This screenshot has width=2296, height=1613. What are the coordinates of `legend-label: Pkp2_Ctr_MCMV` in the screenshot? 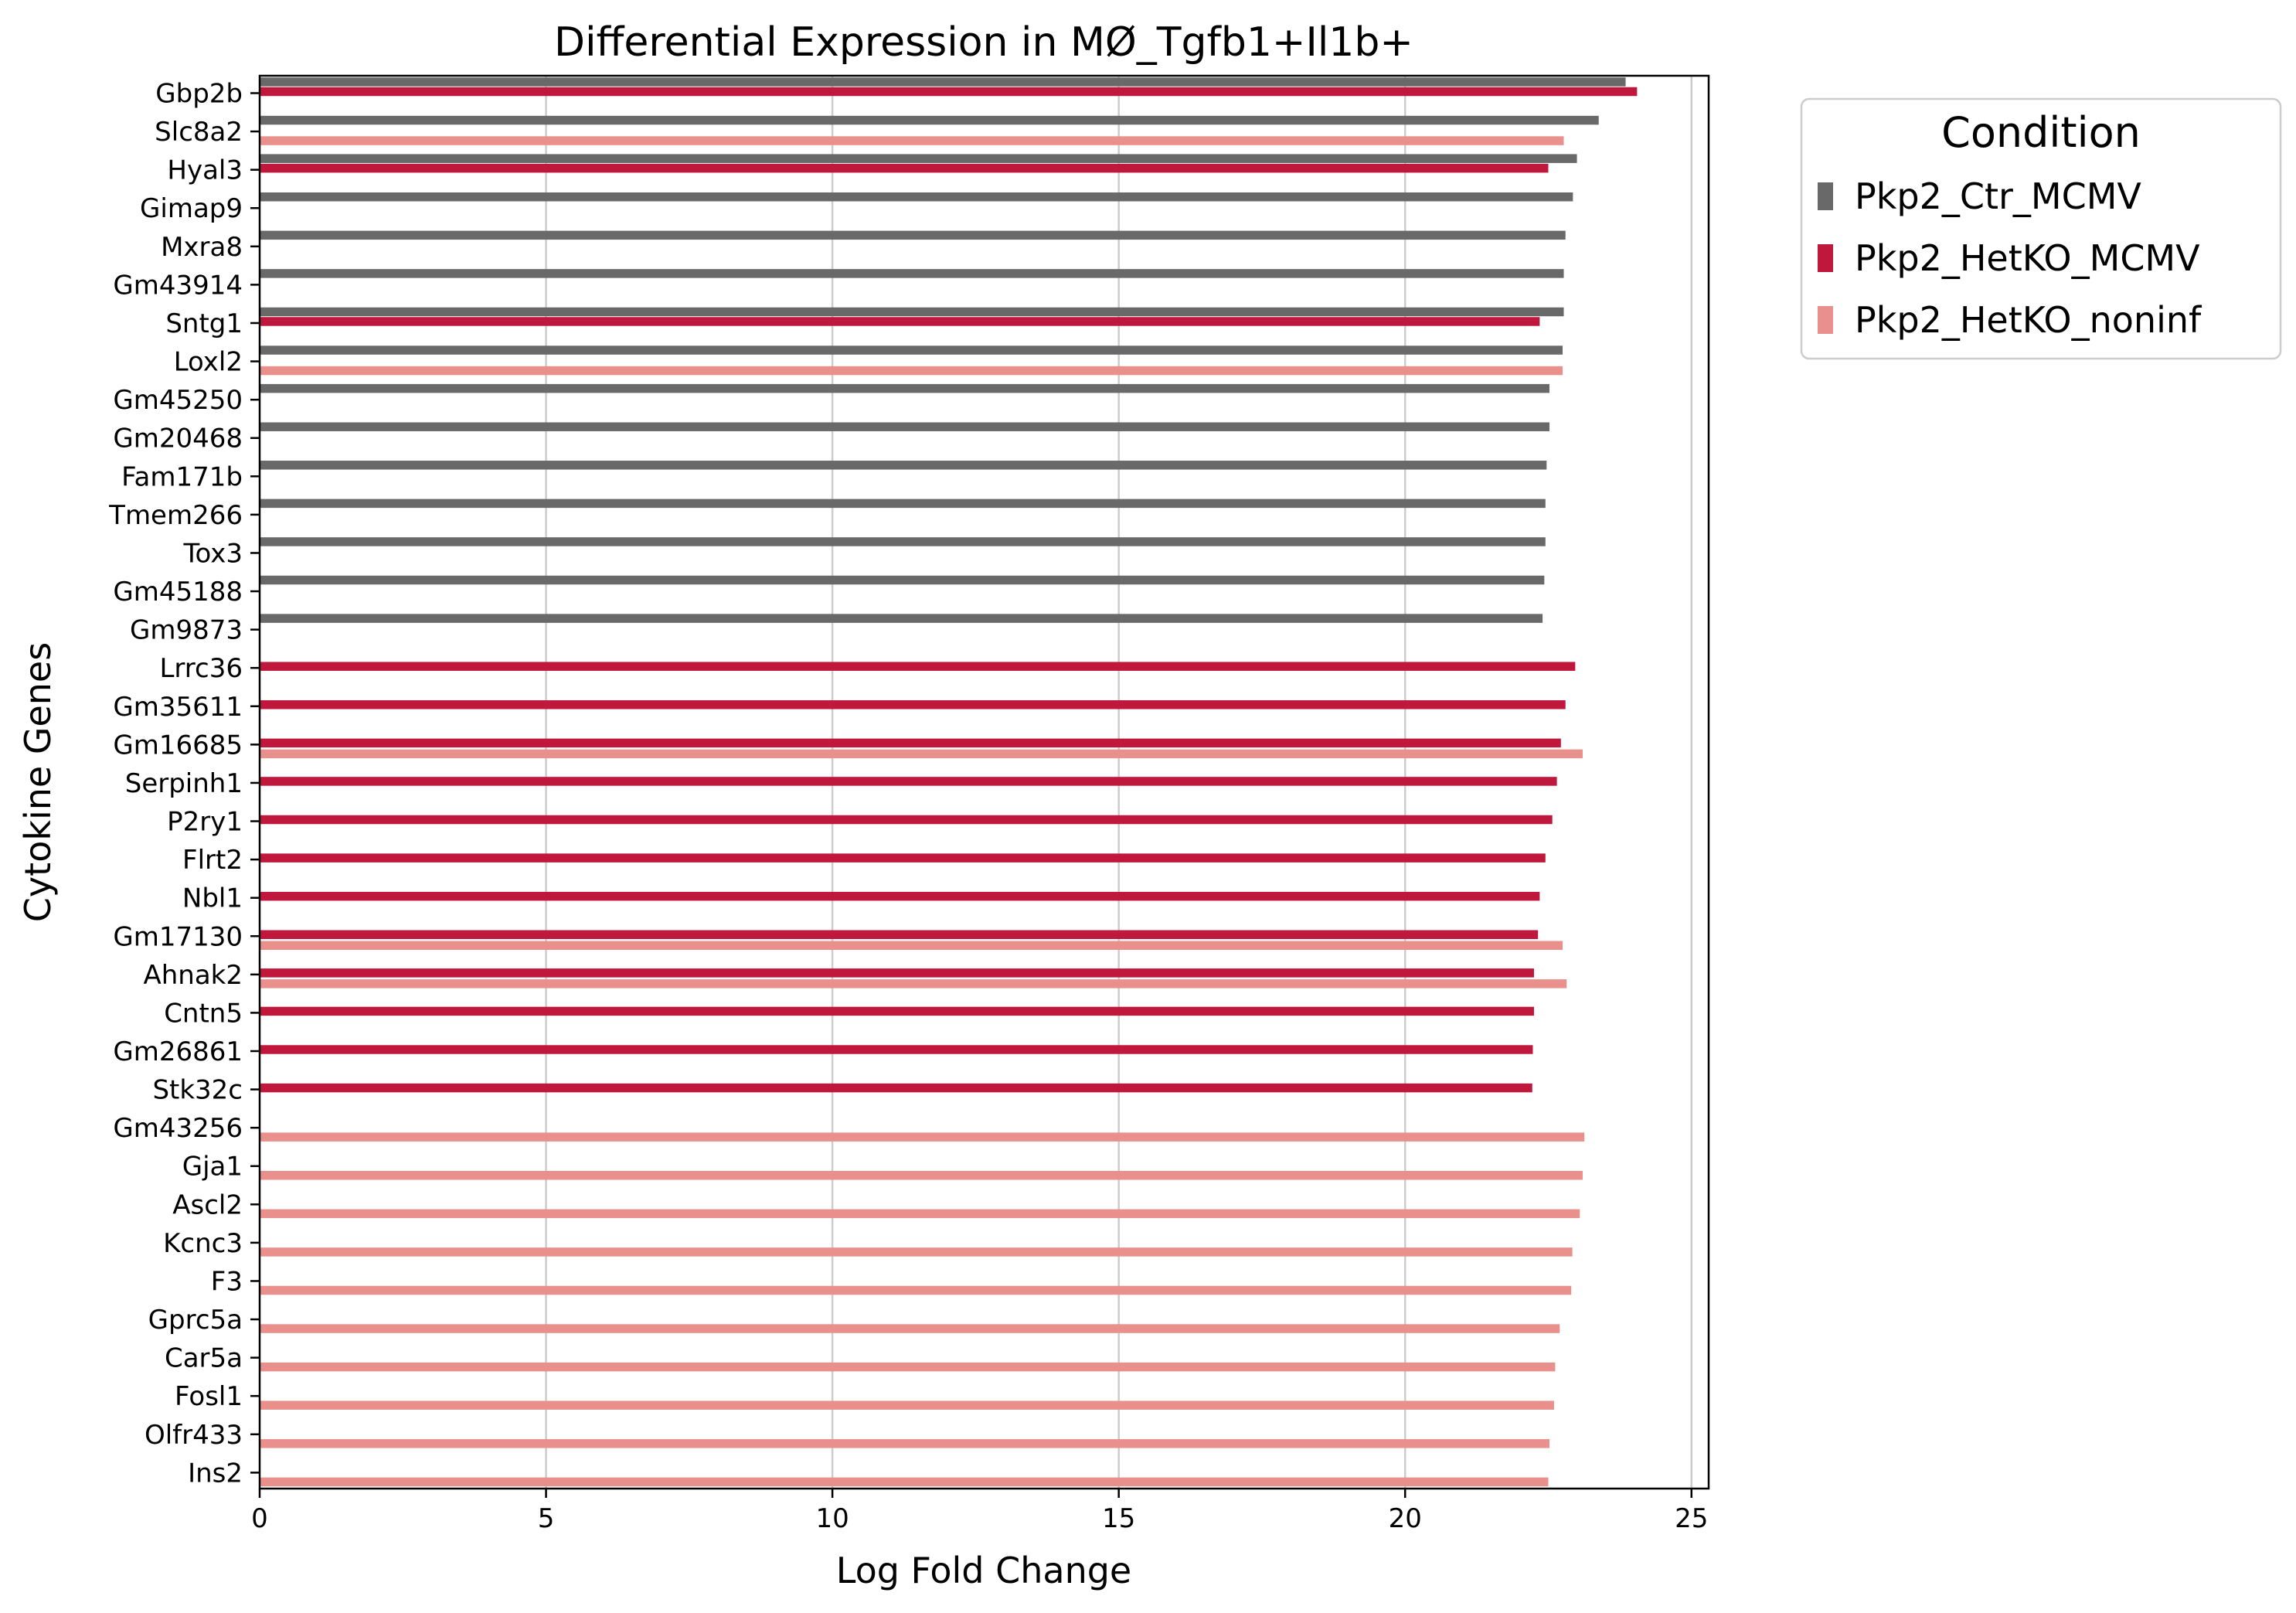 It's located at (1998, 196).